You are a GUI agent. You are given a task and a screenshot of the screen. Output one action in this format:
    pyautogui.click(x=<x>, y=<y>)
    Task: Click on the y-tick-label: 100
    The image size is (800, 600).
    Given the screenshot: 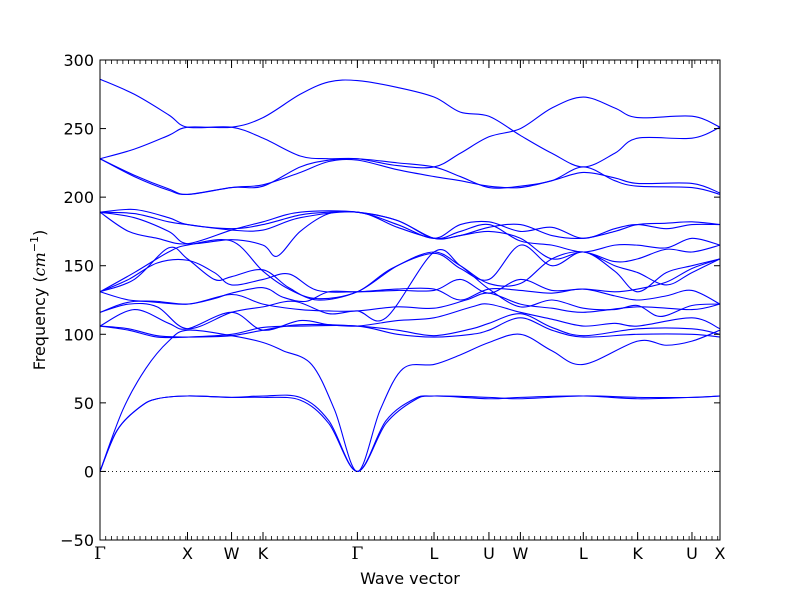 What is the action you would take?
    pyautogui.click(x=78, y=334)
    